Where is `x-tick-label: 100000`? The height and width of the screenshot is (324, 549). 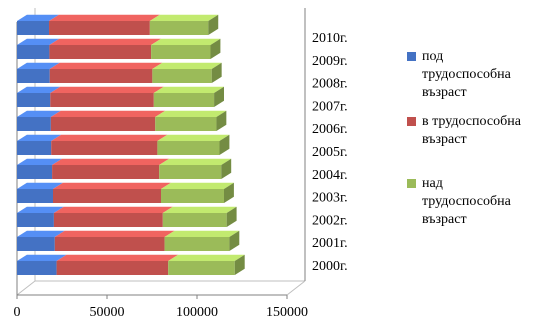 x-tick-label: 100000 is located at coordinates (197, 312).